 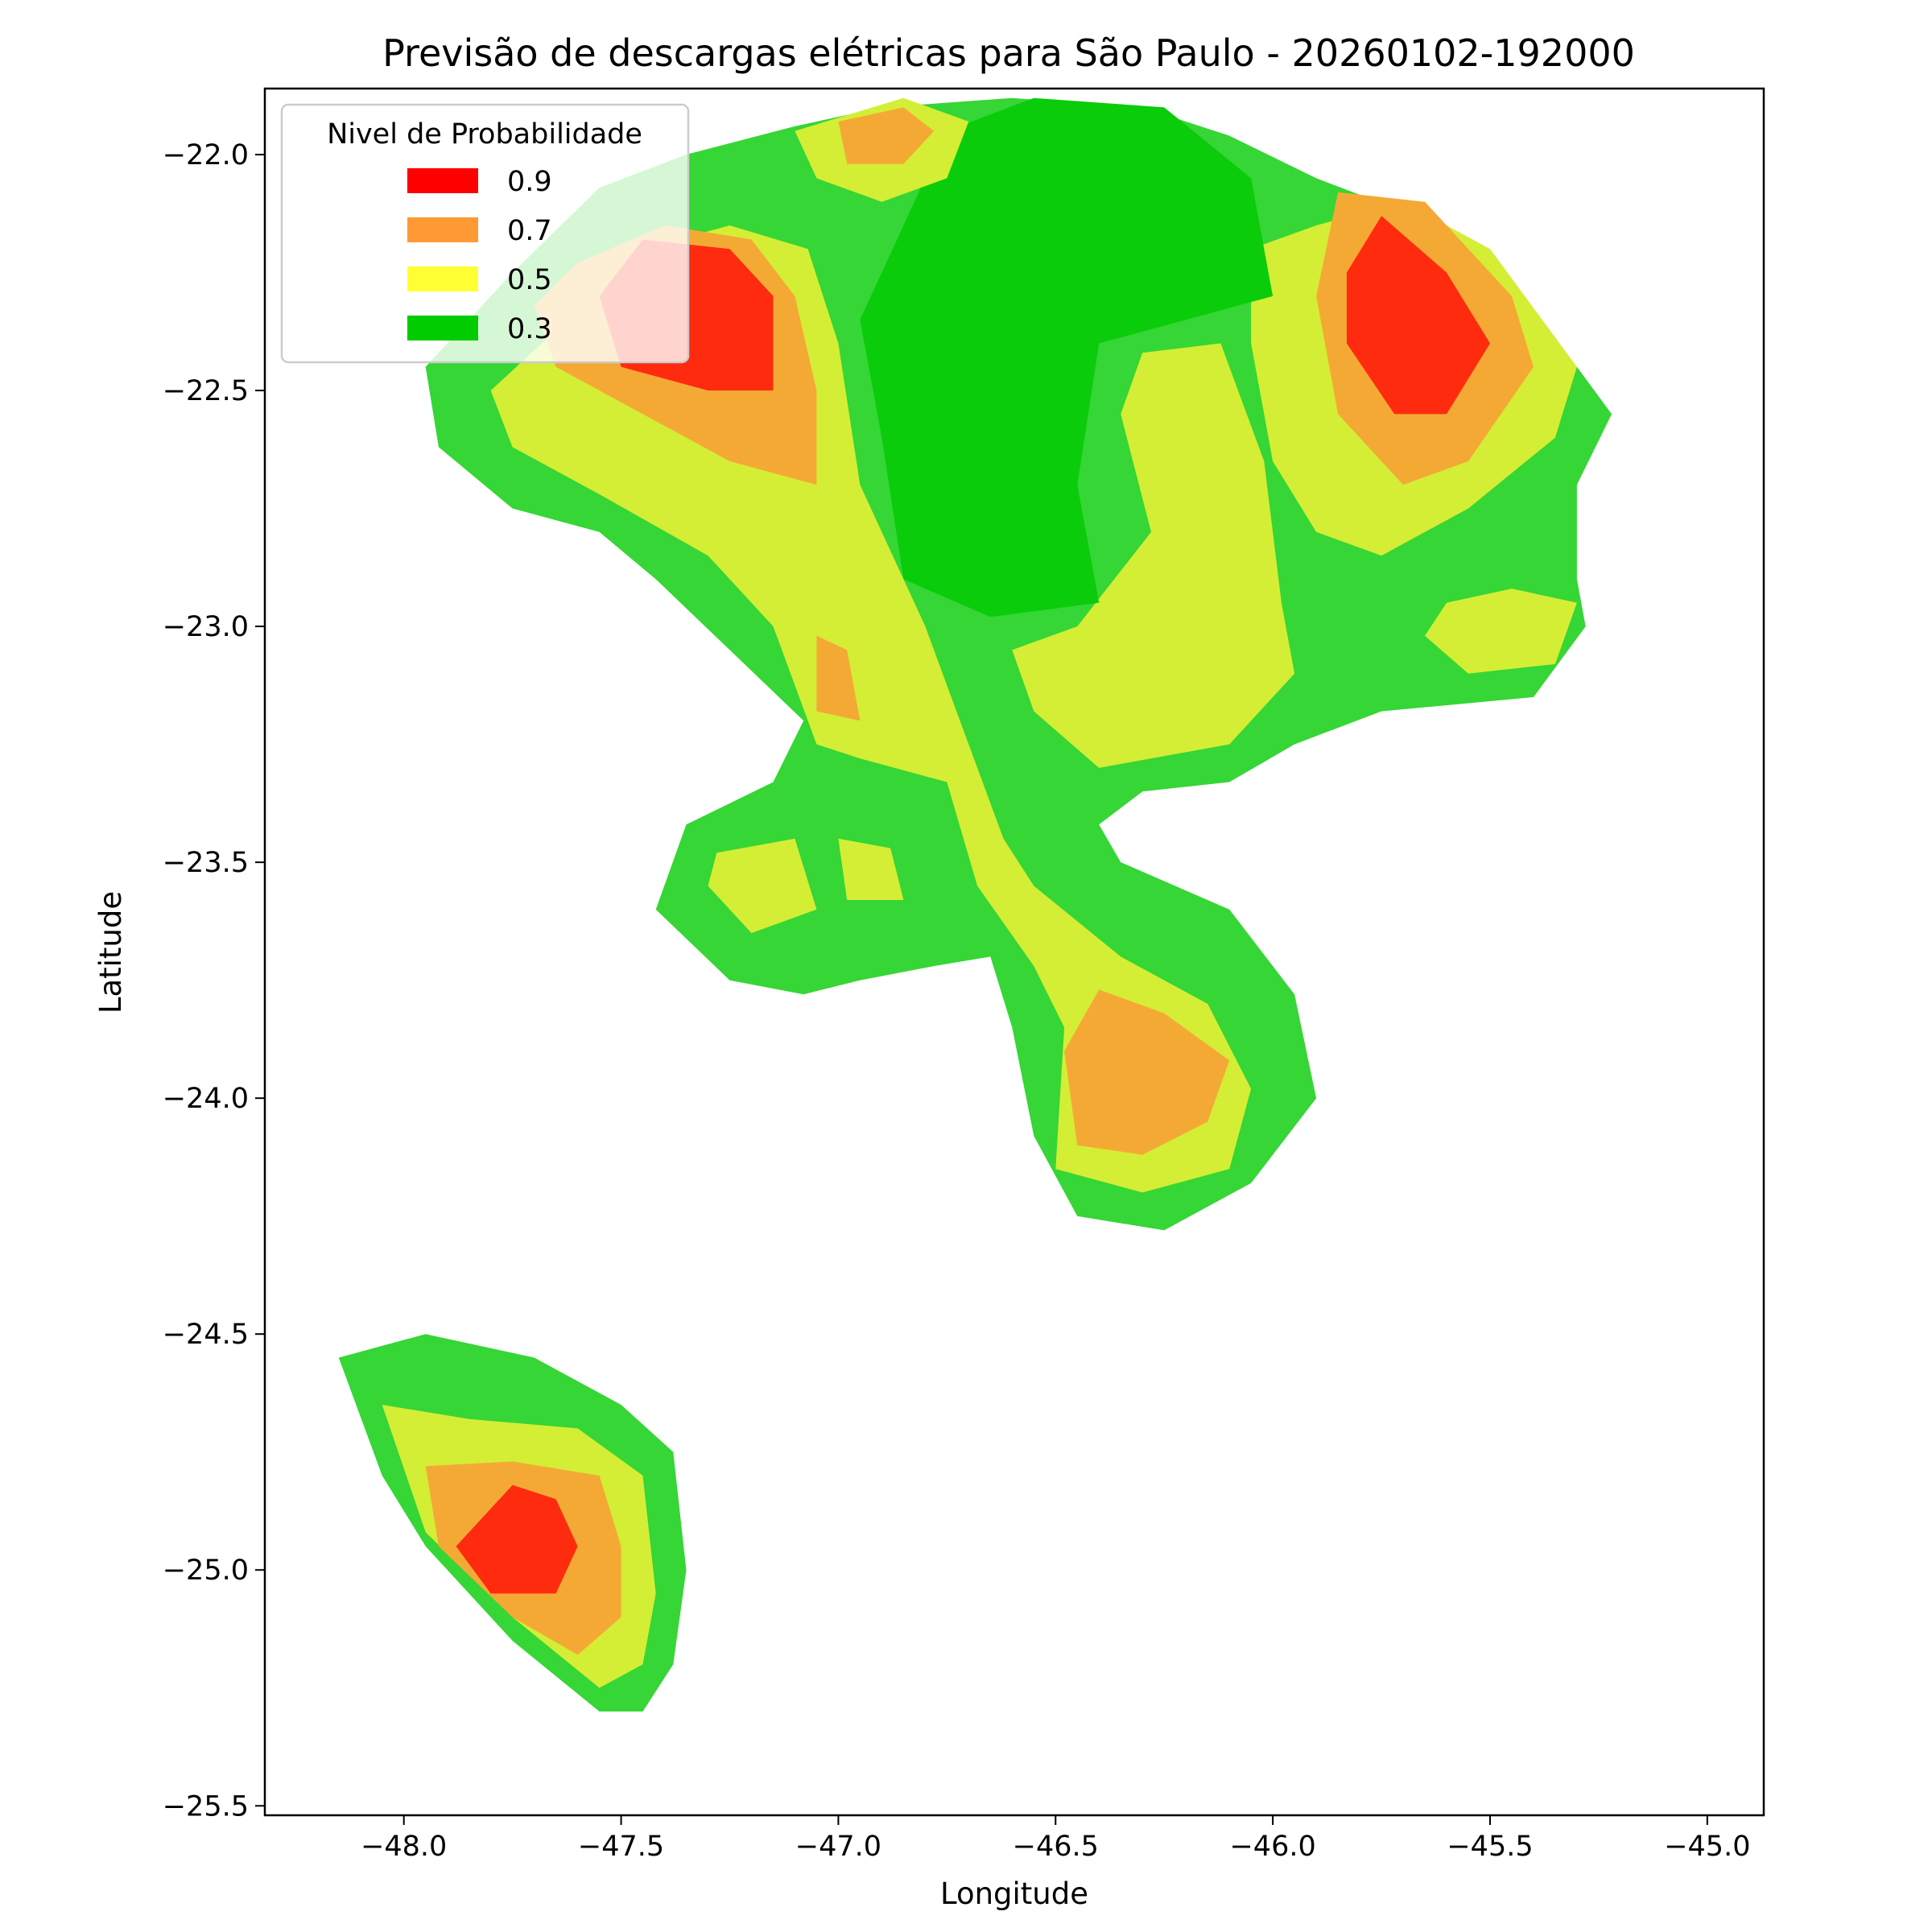 I want to click on y-tick-label: −25.5, so click(x=206, y=1806).